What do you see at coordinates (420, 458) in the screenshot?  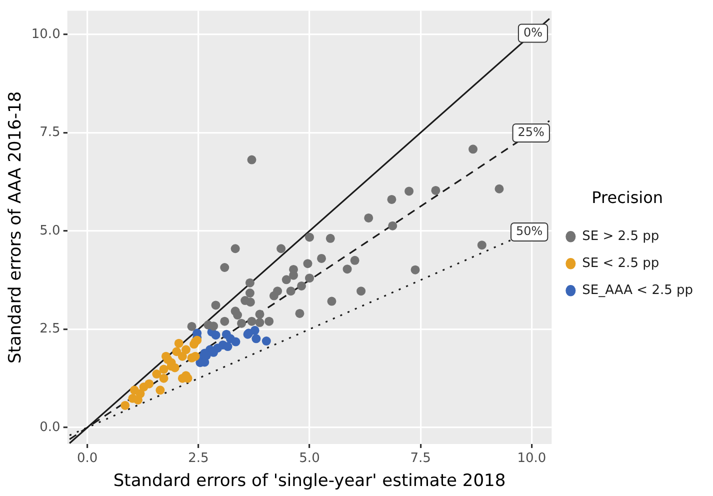 I see `x-tick-label: 7.5` at bounding box center [420, 458].